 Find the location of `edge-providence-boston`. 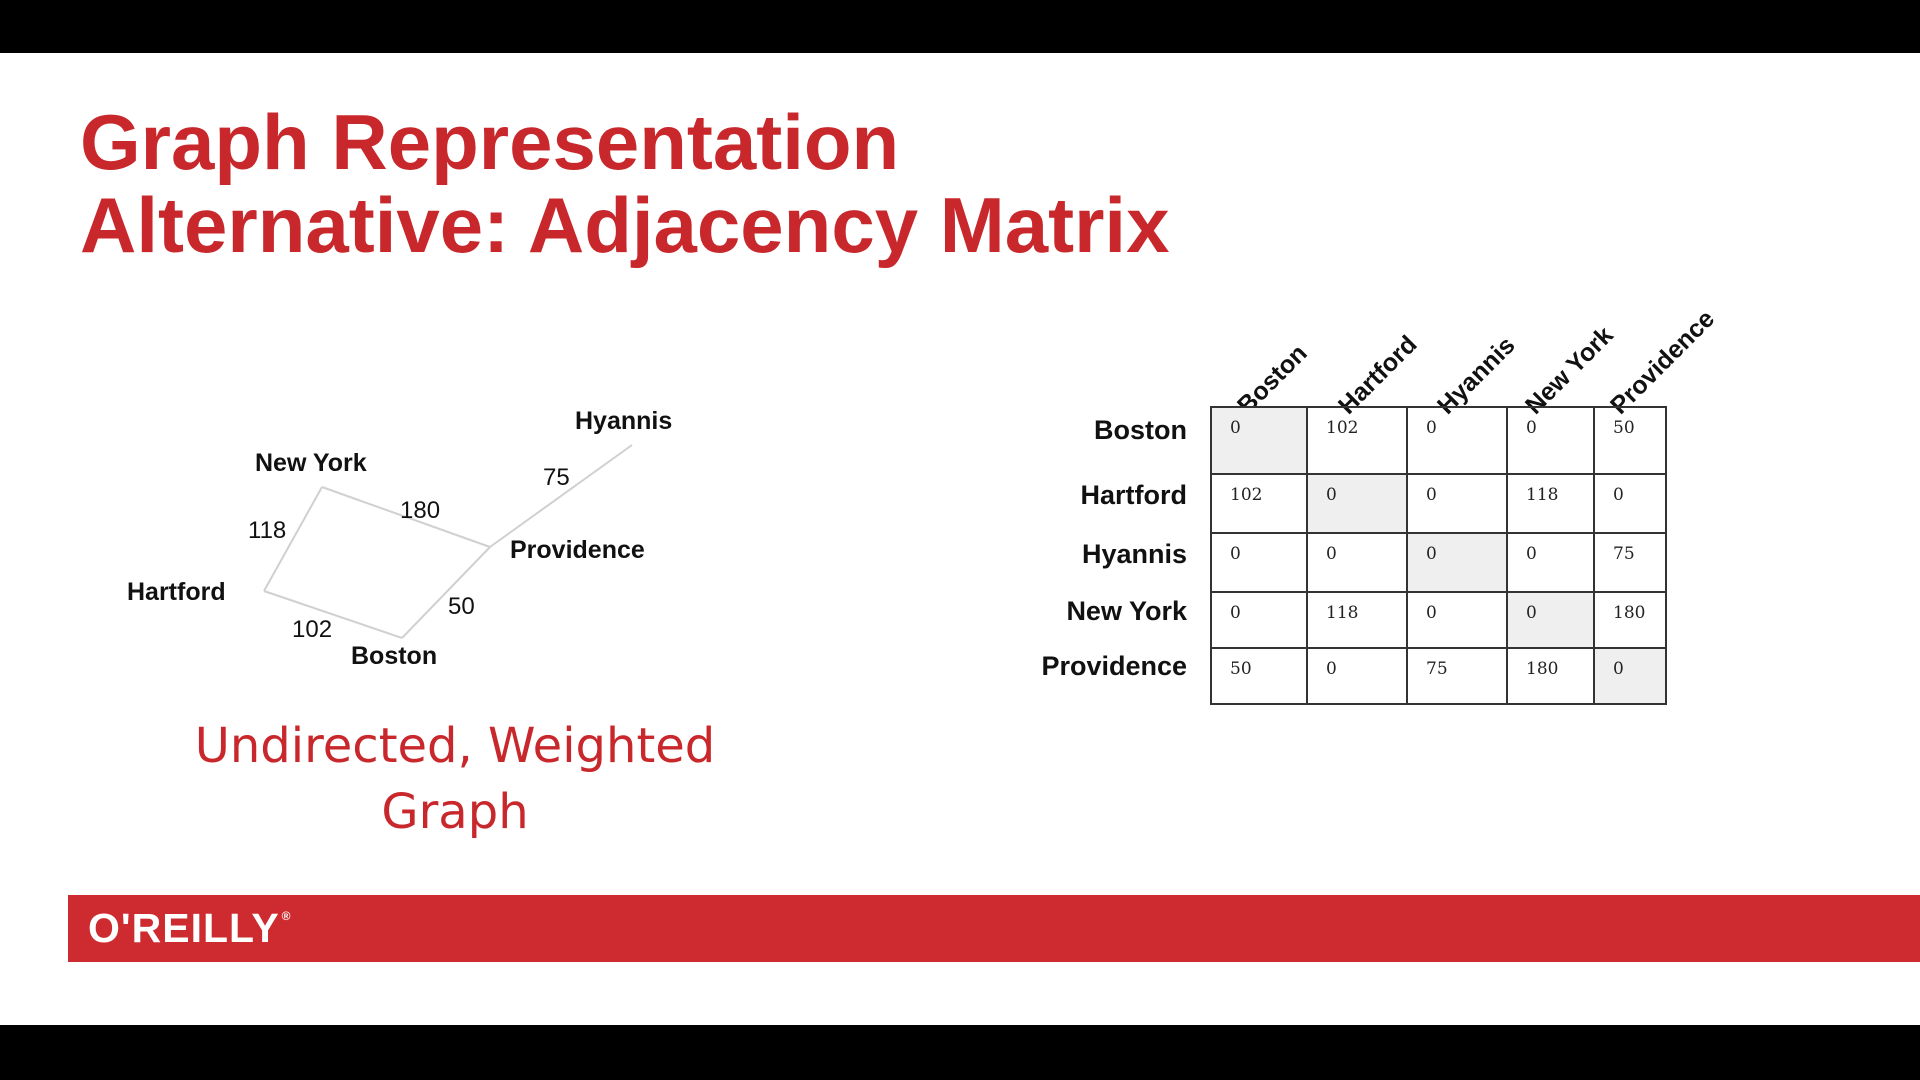

edge-providence-boston is located at coordinates (446, 592).